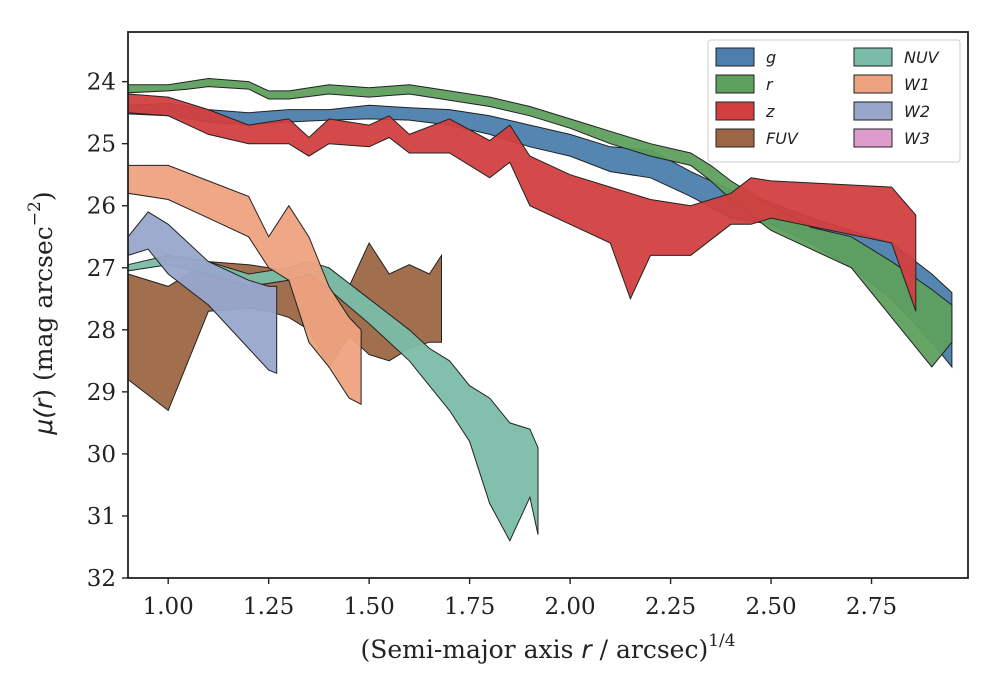 This screenshot has height=700, width=1000. What do you see at coordinates (202, 293) in the screenshot?
I see `band-w2` at bounding box center [202, 293].